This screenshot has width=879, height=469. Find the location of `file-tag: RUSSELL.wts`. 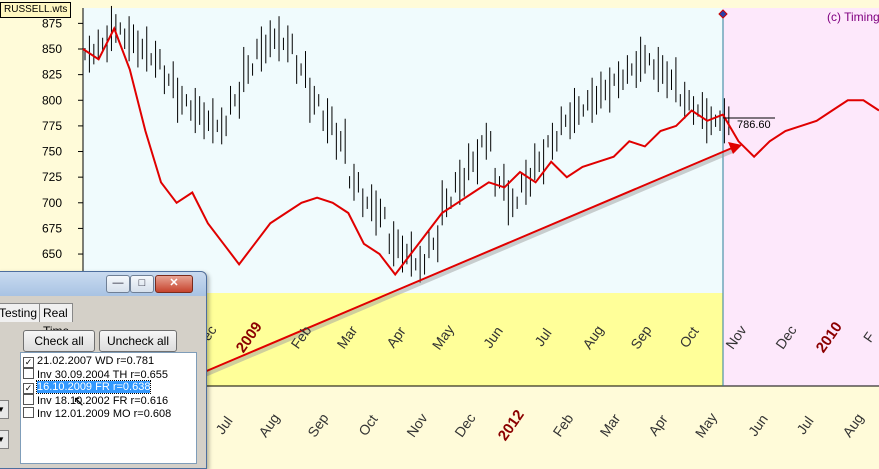

file-tag: RUSSELL.wts is located at coordinates (36, 10).